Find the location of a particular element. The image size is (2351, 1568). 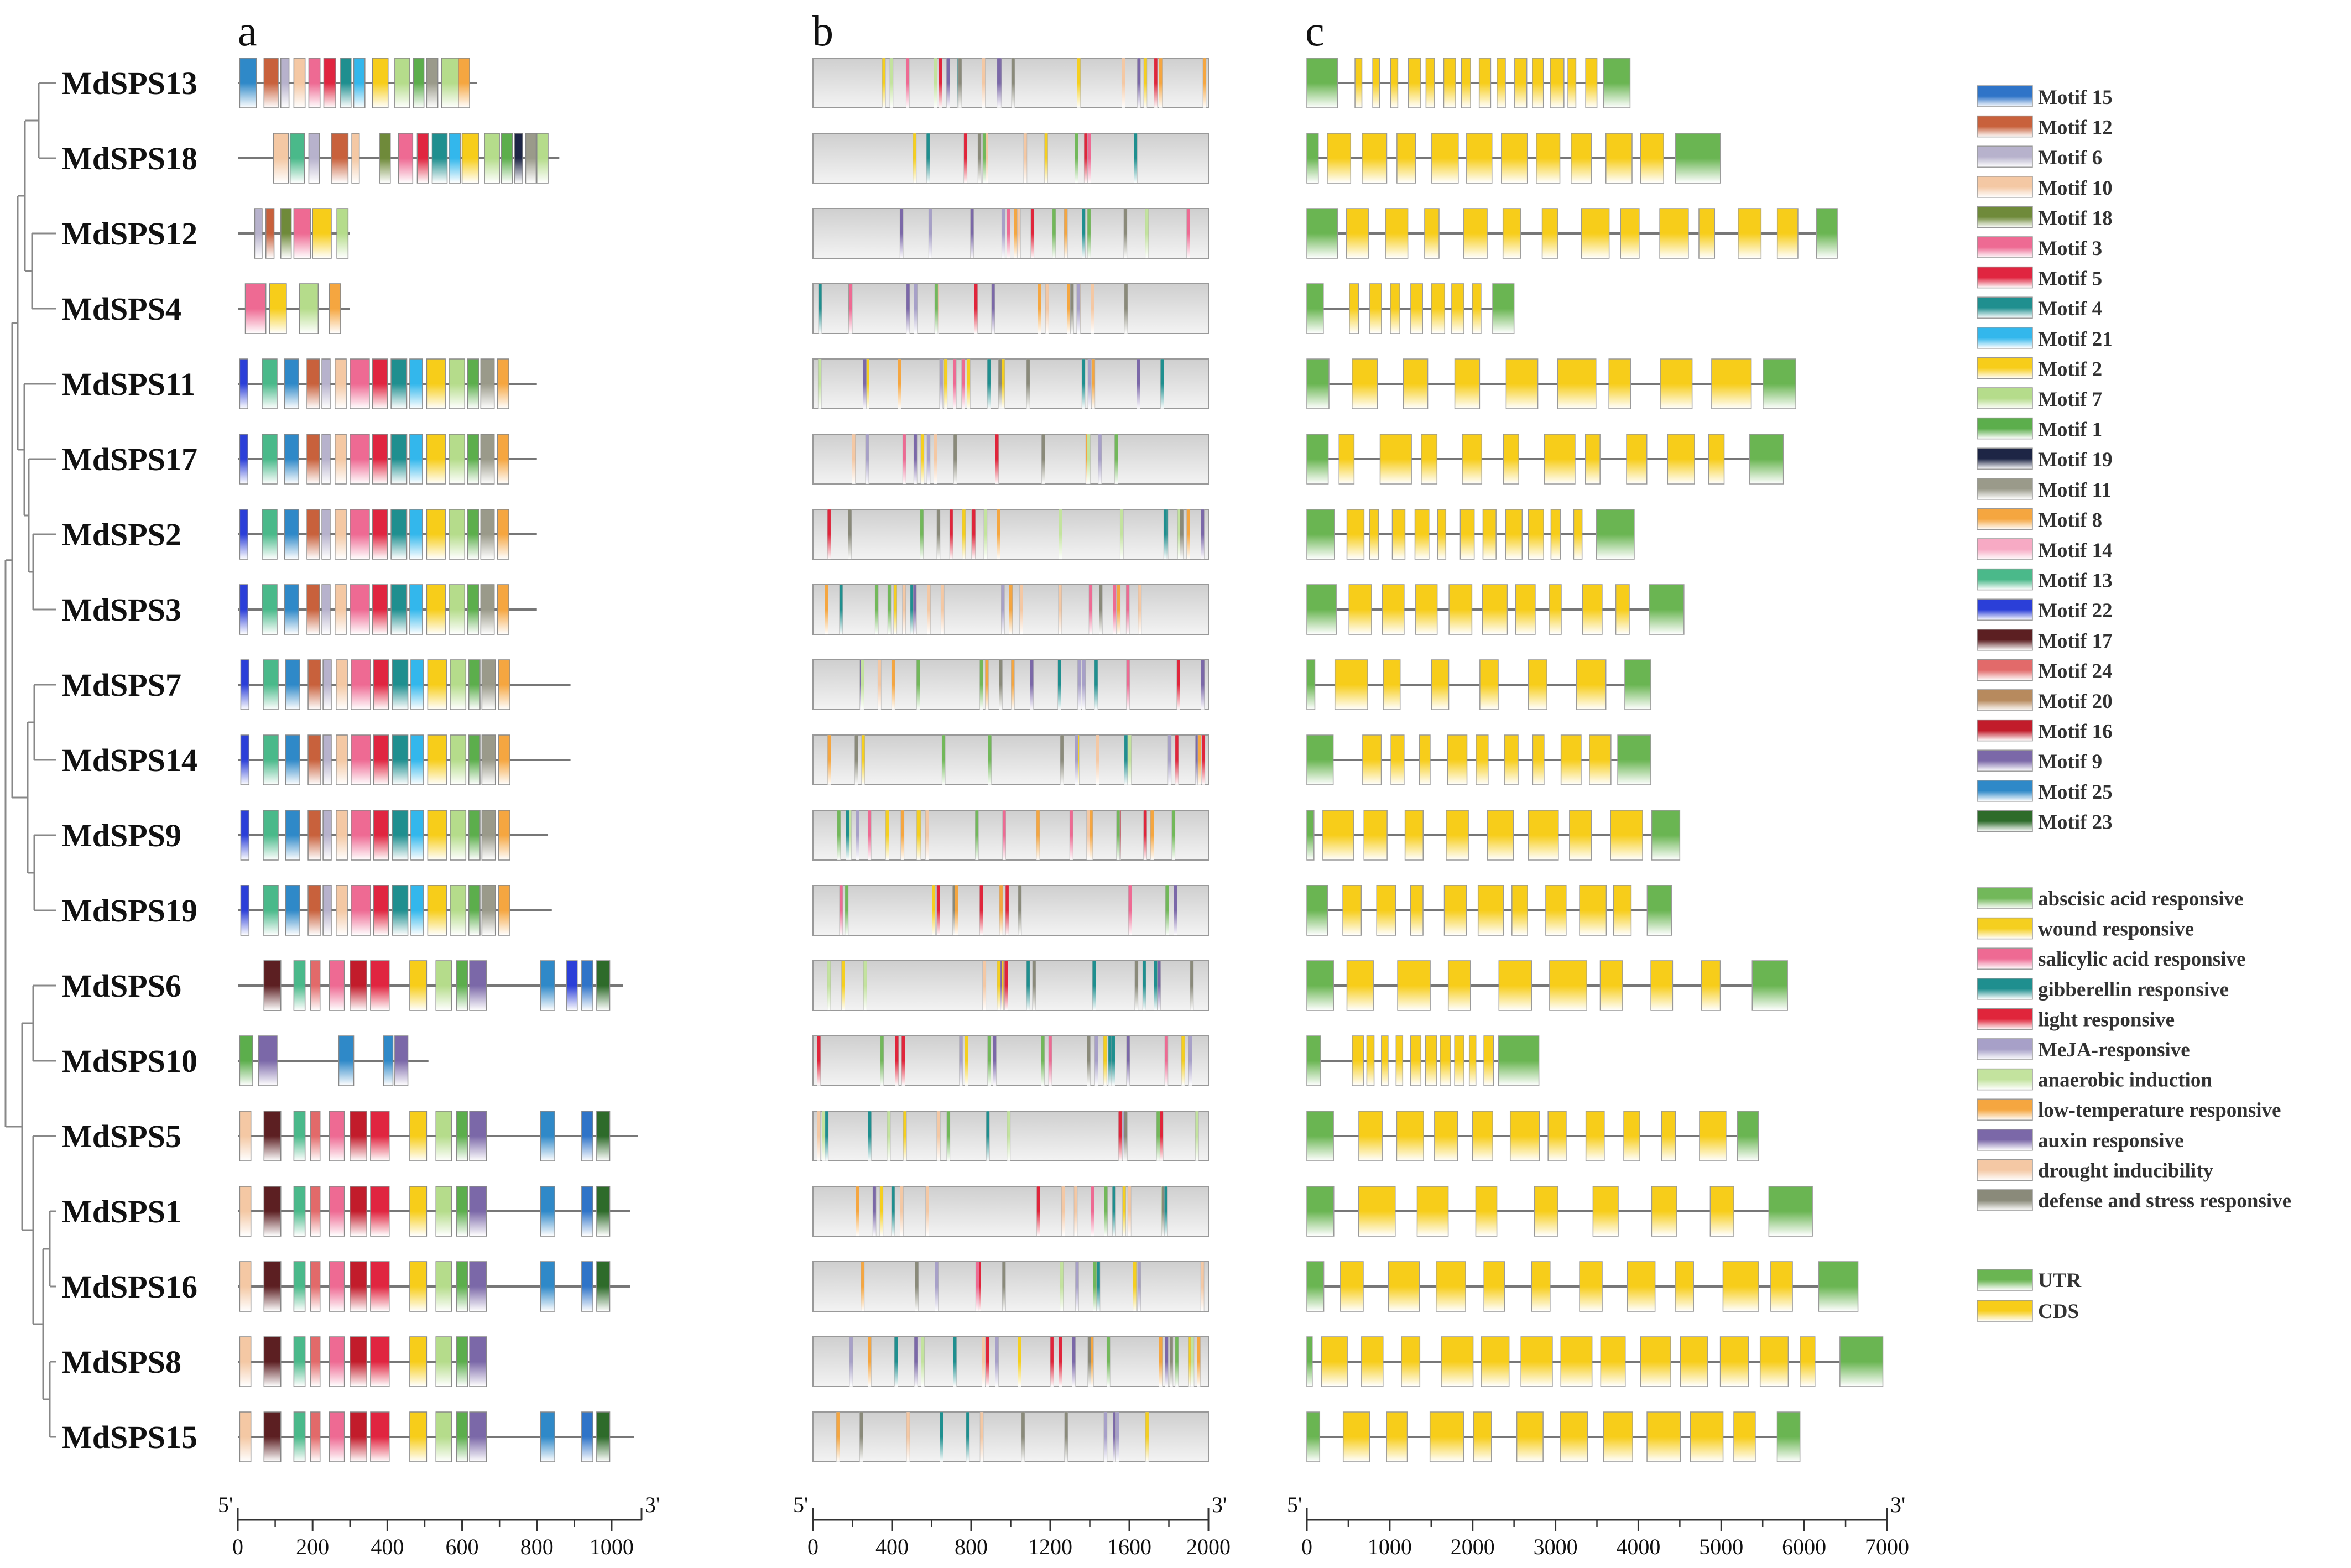

legend-label: Motif 16 is located at coordinates (2075, 732).